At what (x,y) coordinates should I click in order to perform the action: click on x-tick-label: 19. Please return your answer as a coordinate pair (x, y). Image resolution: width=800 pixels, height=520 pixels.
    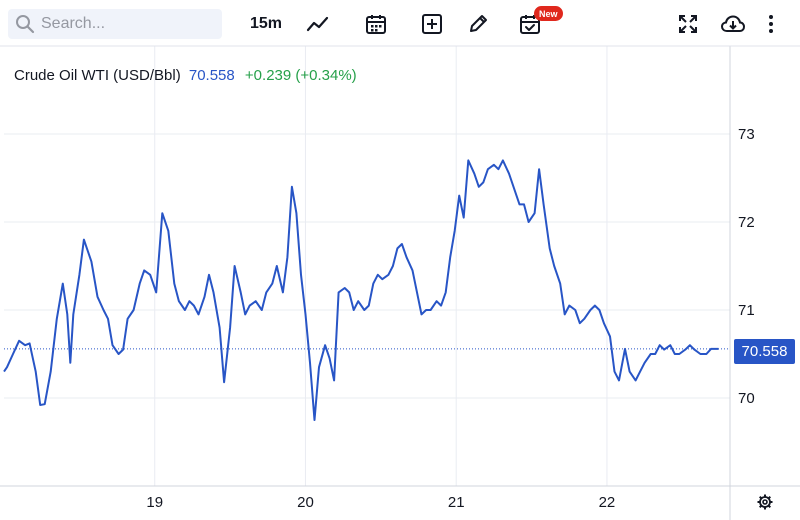
    Looking at the image, I should click on (154, 502).